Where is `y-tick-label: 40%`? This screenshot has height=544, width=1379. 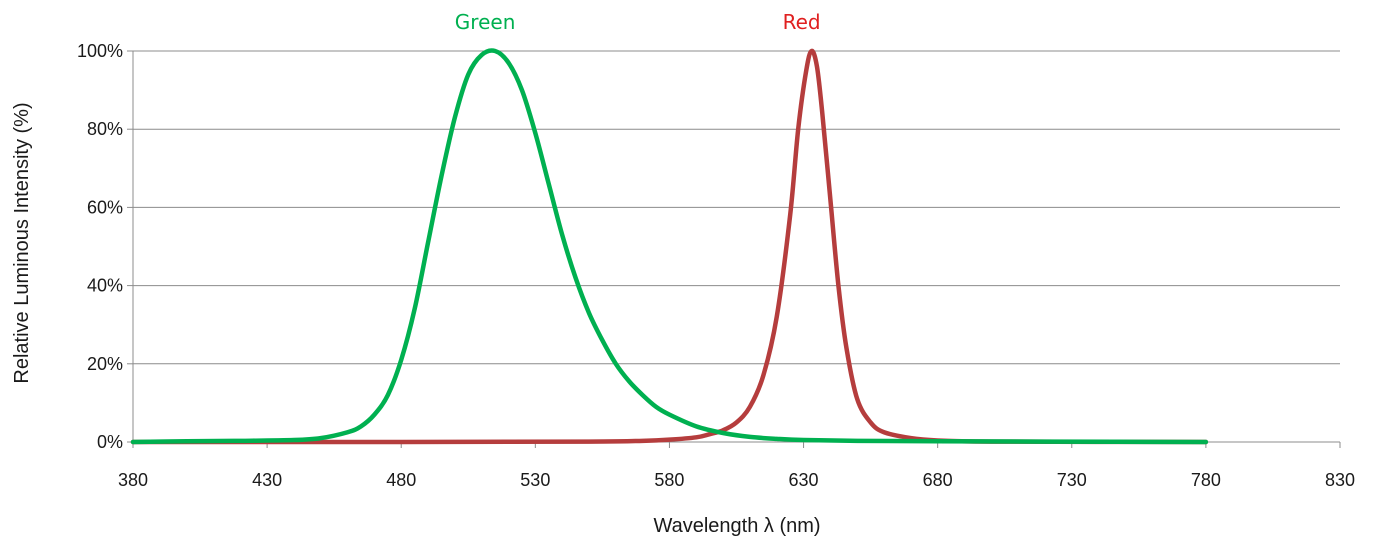
y-tick-label: 40% is located at coordinates (105, 286).